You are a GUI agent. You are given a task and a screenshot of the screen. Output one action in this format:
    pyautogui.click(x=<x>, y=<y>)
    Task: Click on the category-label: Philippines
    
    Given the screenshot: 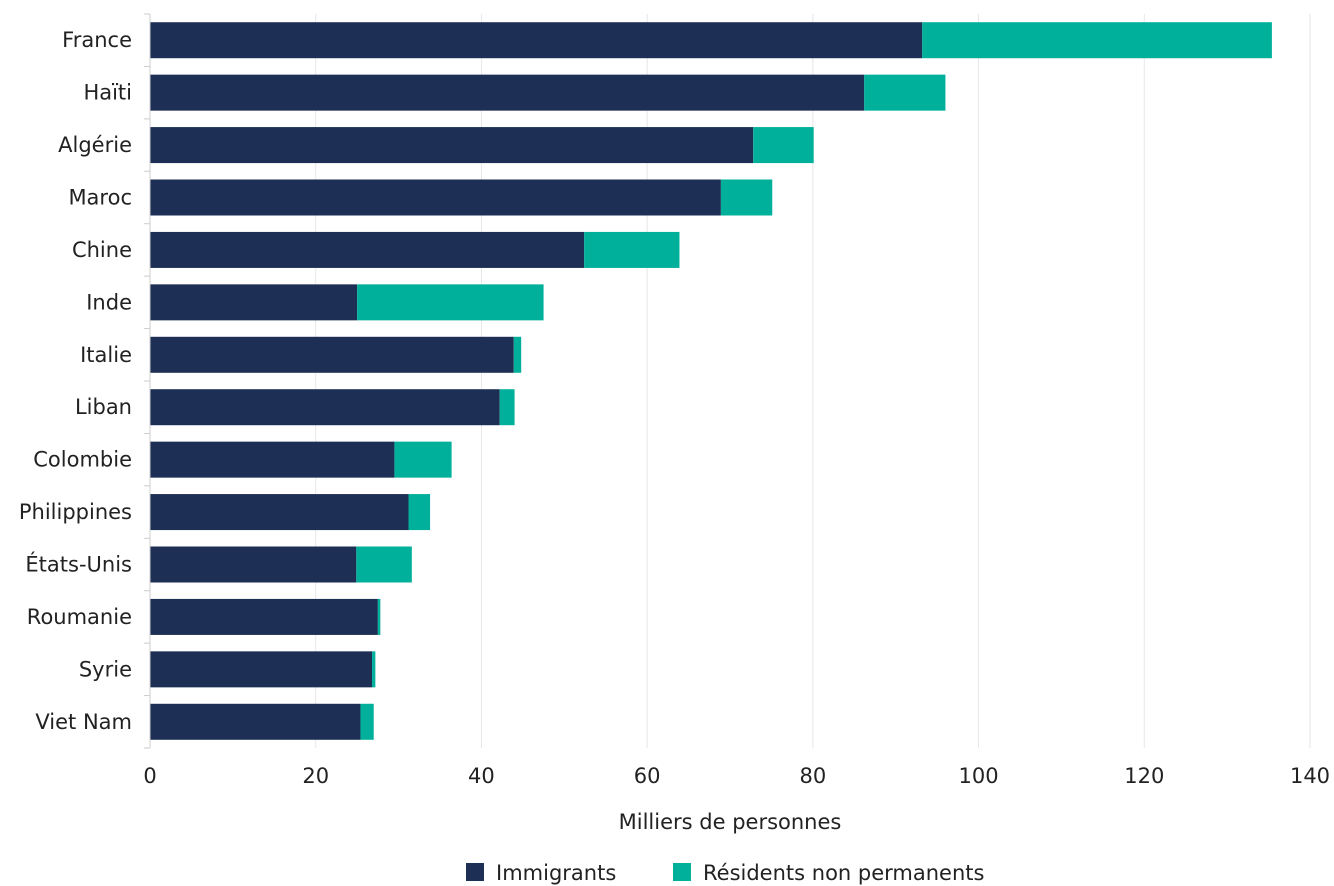 What is the action you would take?
    pyautogui.click(x=75, y=512)
    